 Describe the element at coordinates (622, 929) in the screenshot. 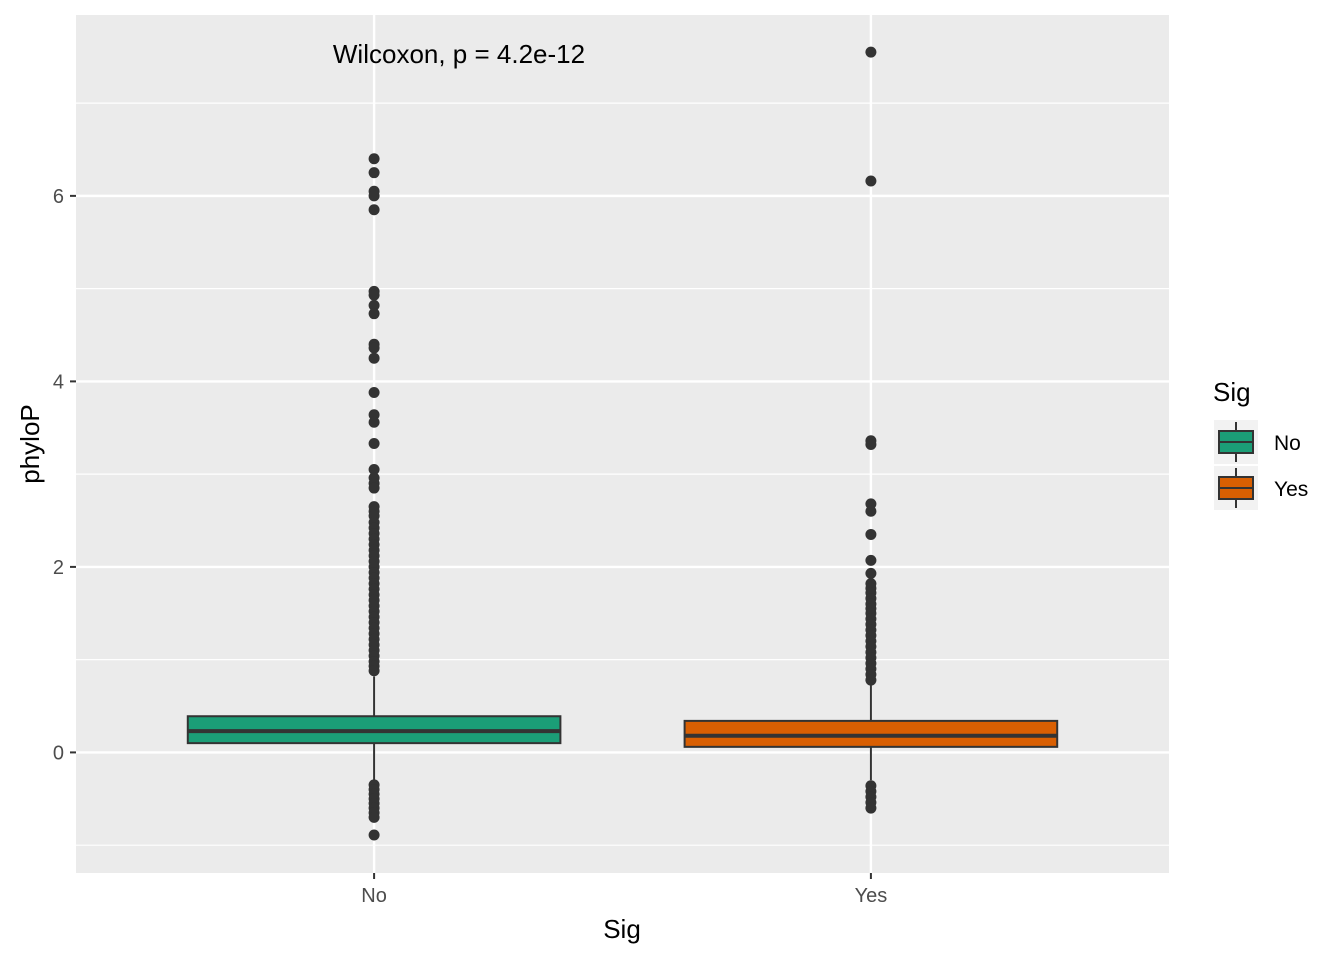

I see `x-axis-title: Sig` at that location.